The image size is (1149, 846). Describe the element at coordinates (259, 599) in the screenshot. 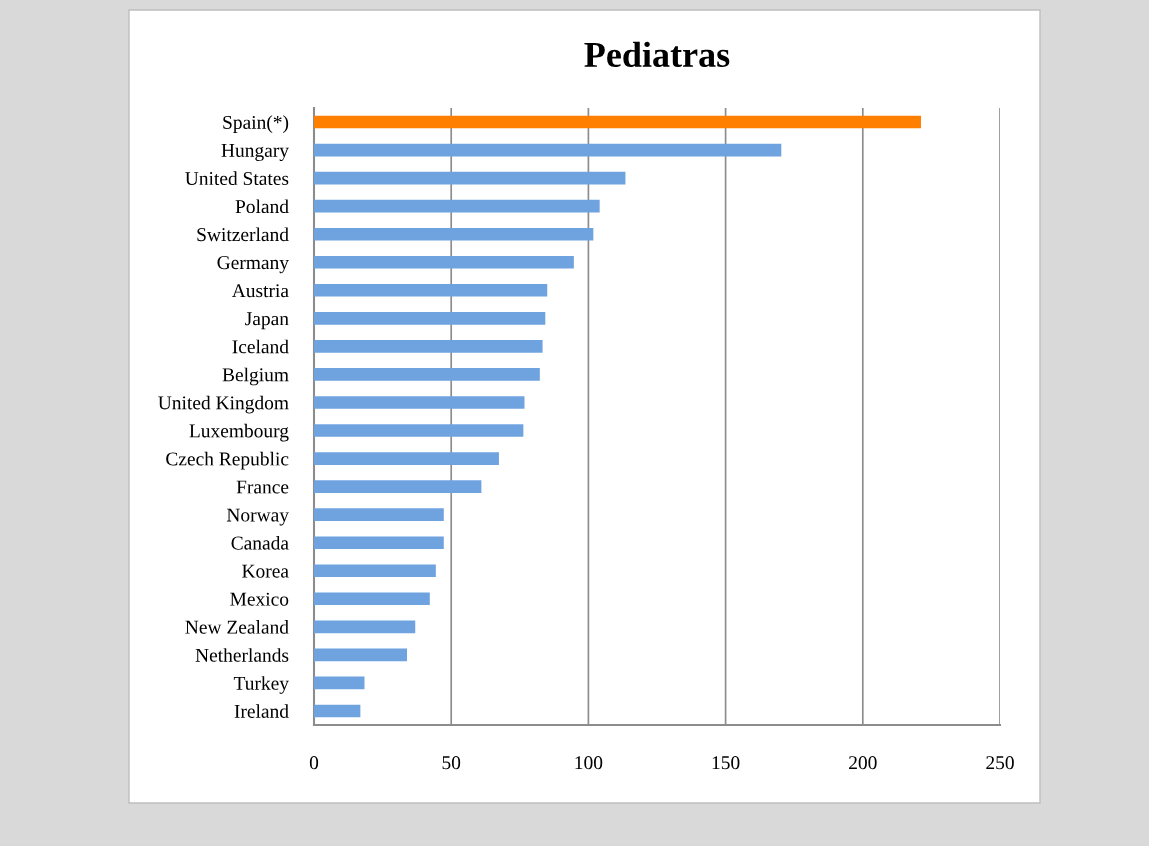

I see `y-tick-label: Mexico` at that location.